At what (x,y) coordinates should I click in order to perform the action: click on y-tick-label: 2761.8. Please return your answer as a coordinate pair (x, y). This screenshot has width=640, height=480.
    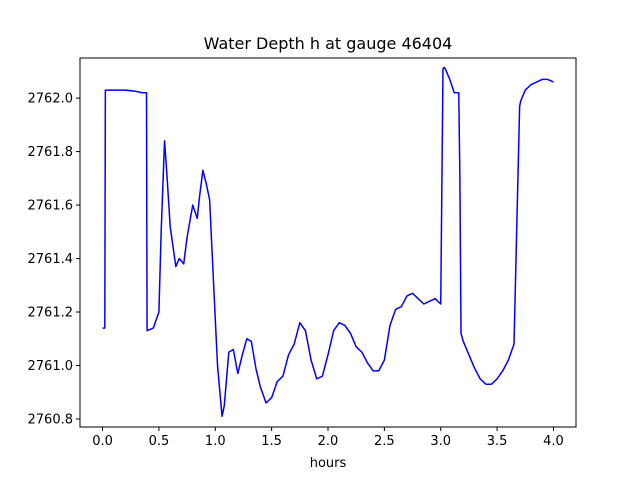
    Looking at the image, I should click on (51, 152).